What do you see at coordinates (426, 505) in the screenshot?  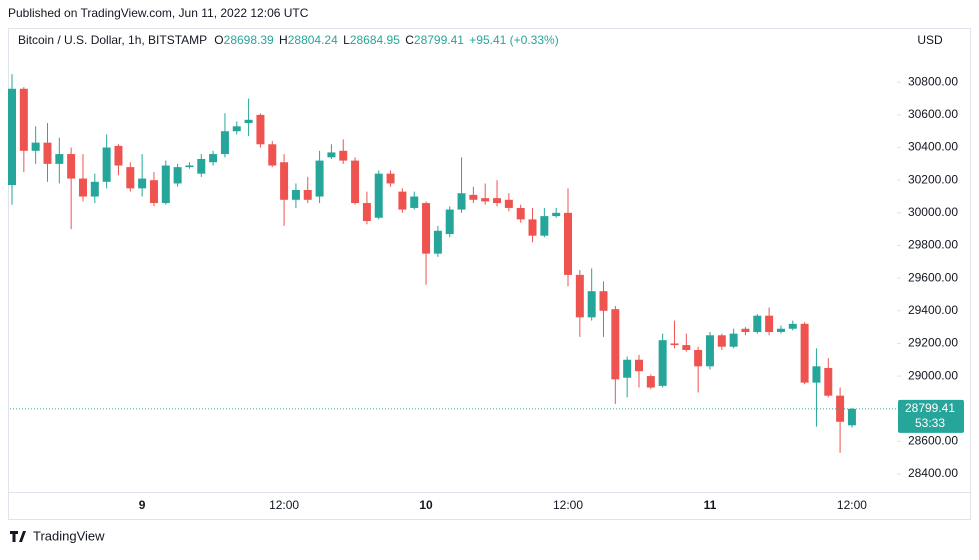 I see `x-tick-label: 10` at bounding box center [426, 505].